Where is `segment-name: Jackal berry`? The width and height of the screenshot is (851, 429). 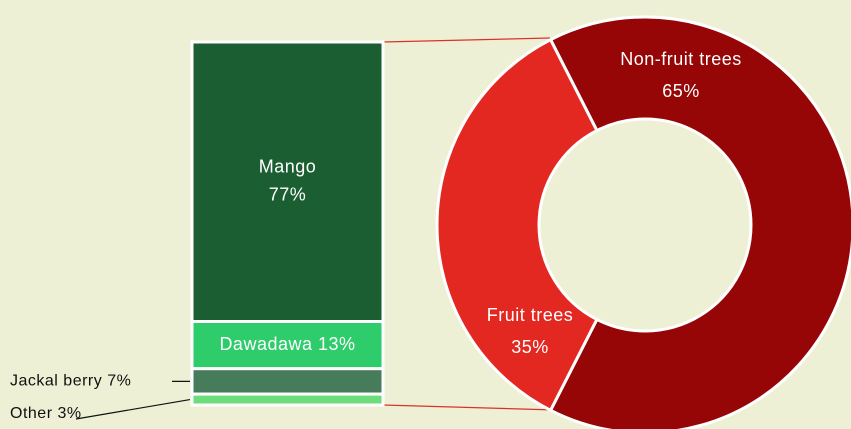
segment-name: Jackal berry is located at coordinates (56, 381).